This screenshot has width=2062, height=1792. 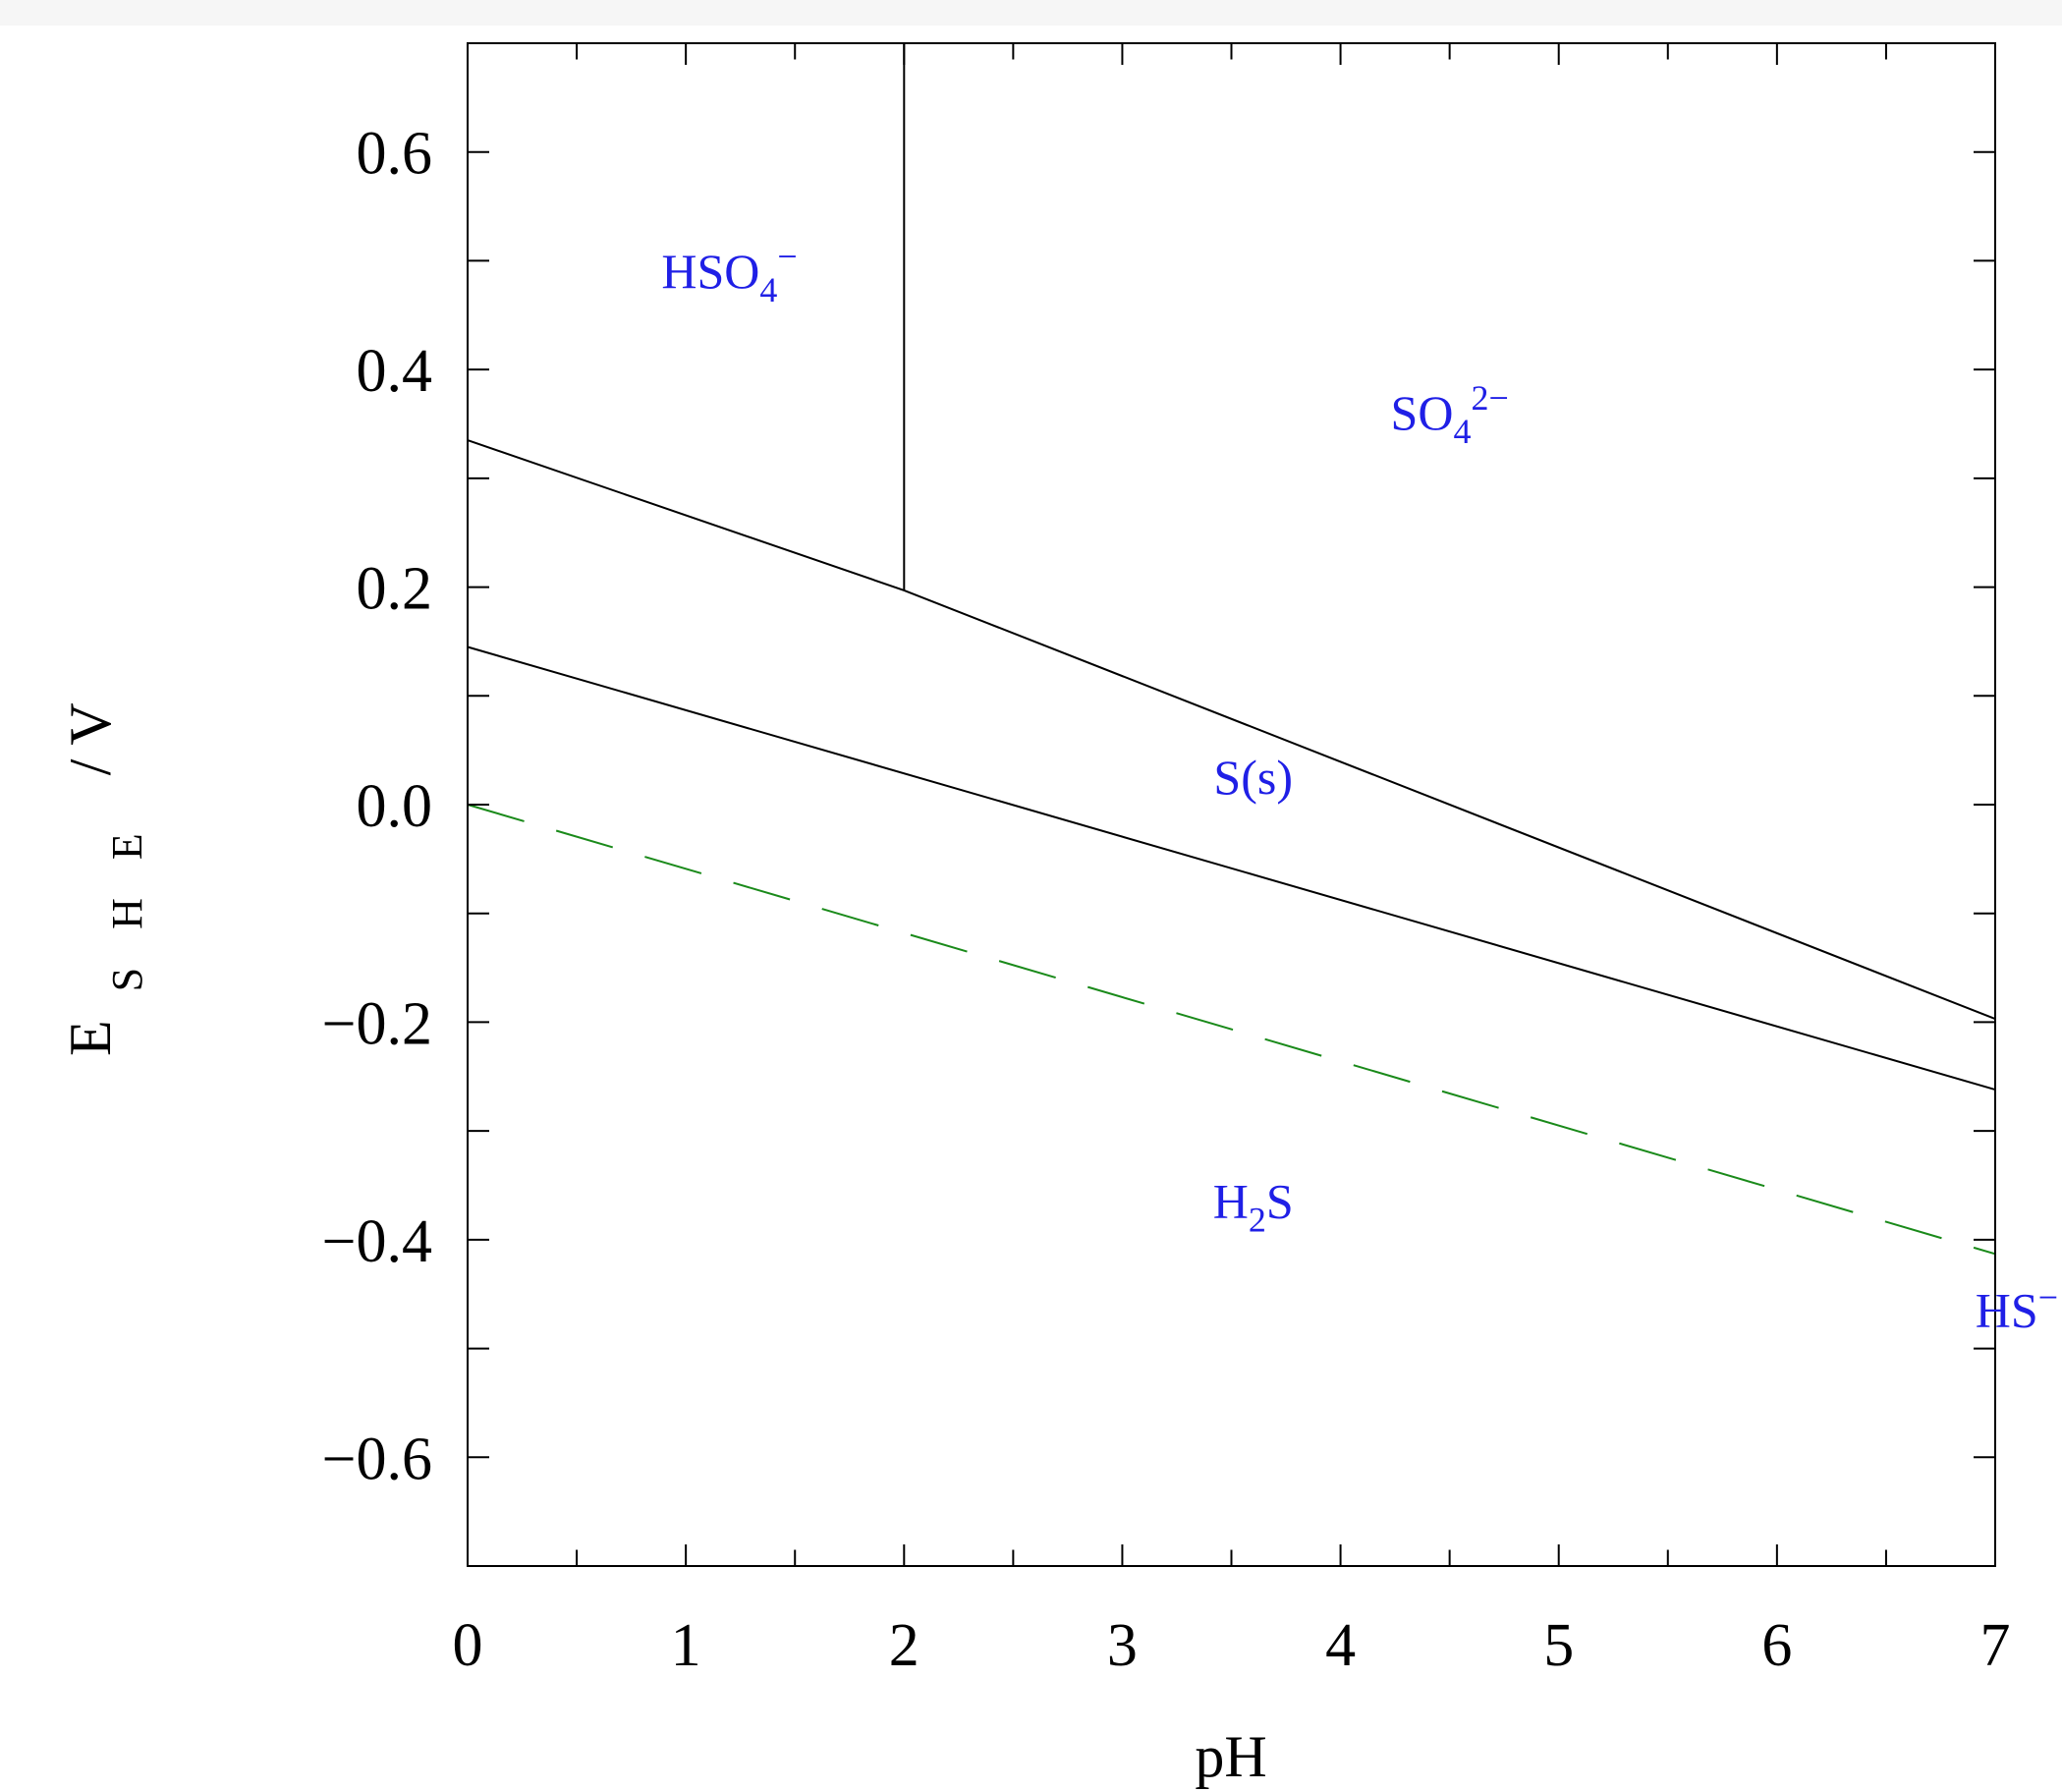 What do you see at coordinates (710, 271) in the screenshot?
I see `region-label-main: HSO` at bounding box center [710, 271].